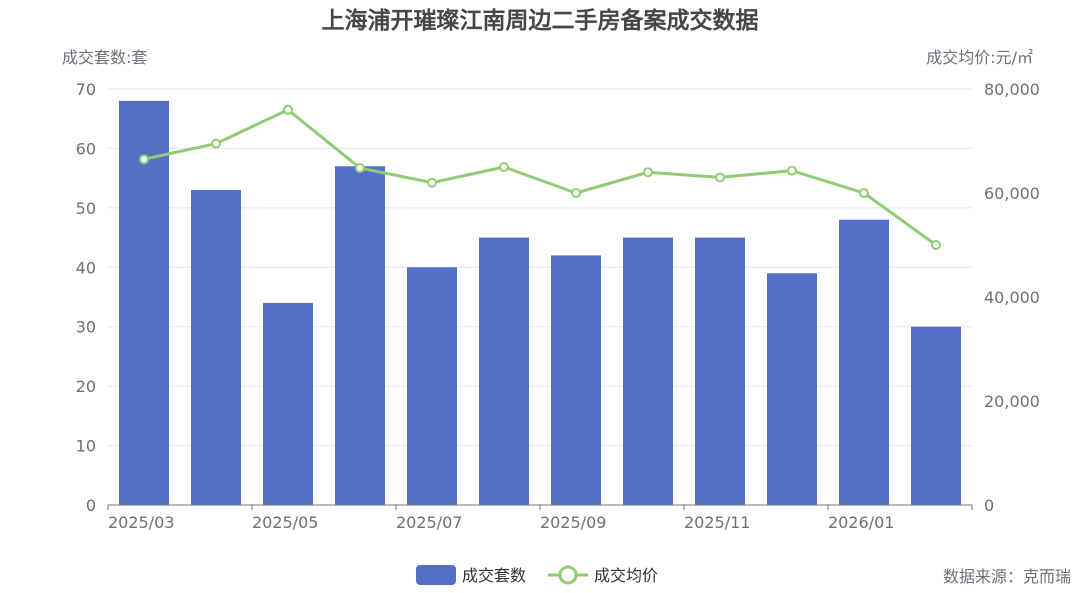 This screenshot has height=593, width=1080. Describe the element at coordinates (285, 522) in the screenshot. I see `x-tick-label: 2025/05` at that location.